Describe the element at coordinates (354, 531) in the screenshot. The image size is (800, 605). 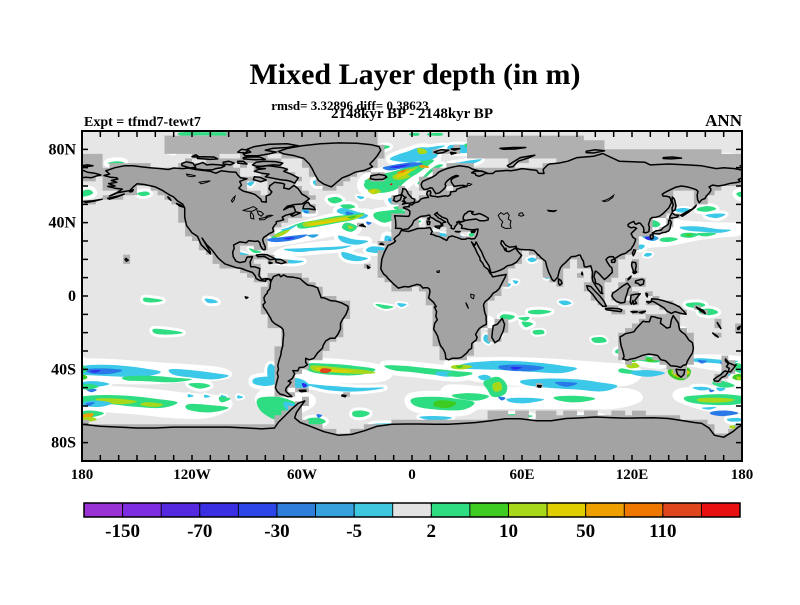
I see `svg-text: -5` at that location.